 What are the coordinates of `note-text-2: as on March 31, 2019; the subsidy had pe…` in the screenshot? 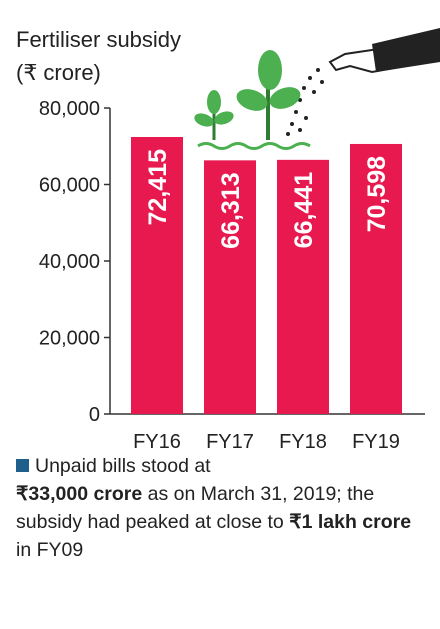 It's located at (195, 508).